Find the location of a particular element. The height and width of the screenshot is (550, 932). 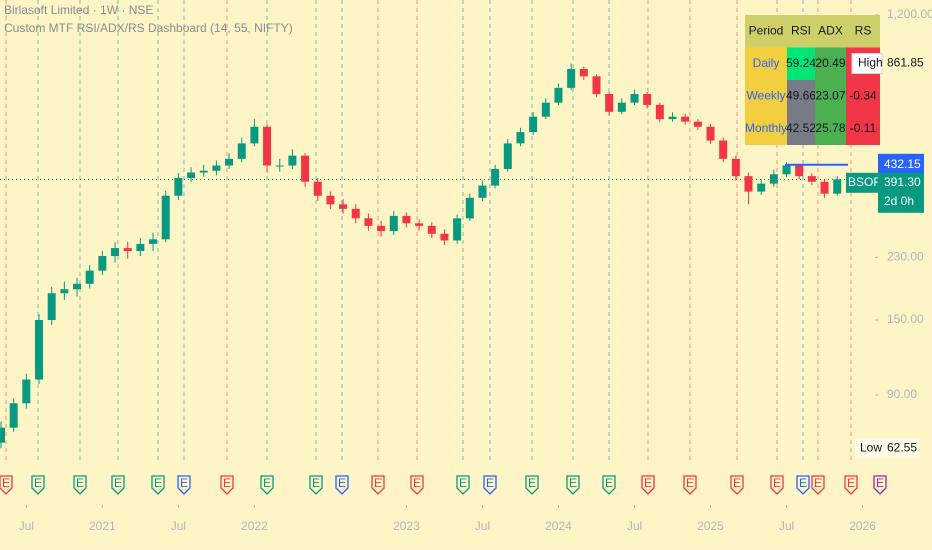

level-label: 432.15 is located at coordinates (902, 164).